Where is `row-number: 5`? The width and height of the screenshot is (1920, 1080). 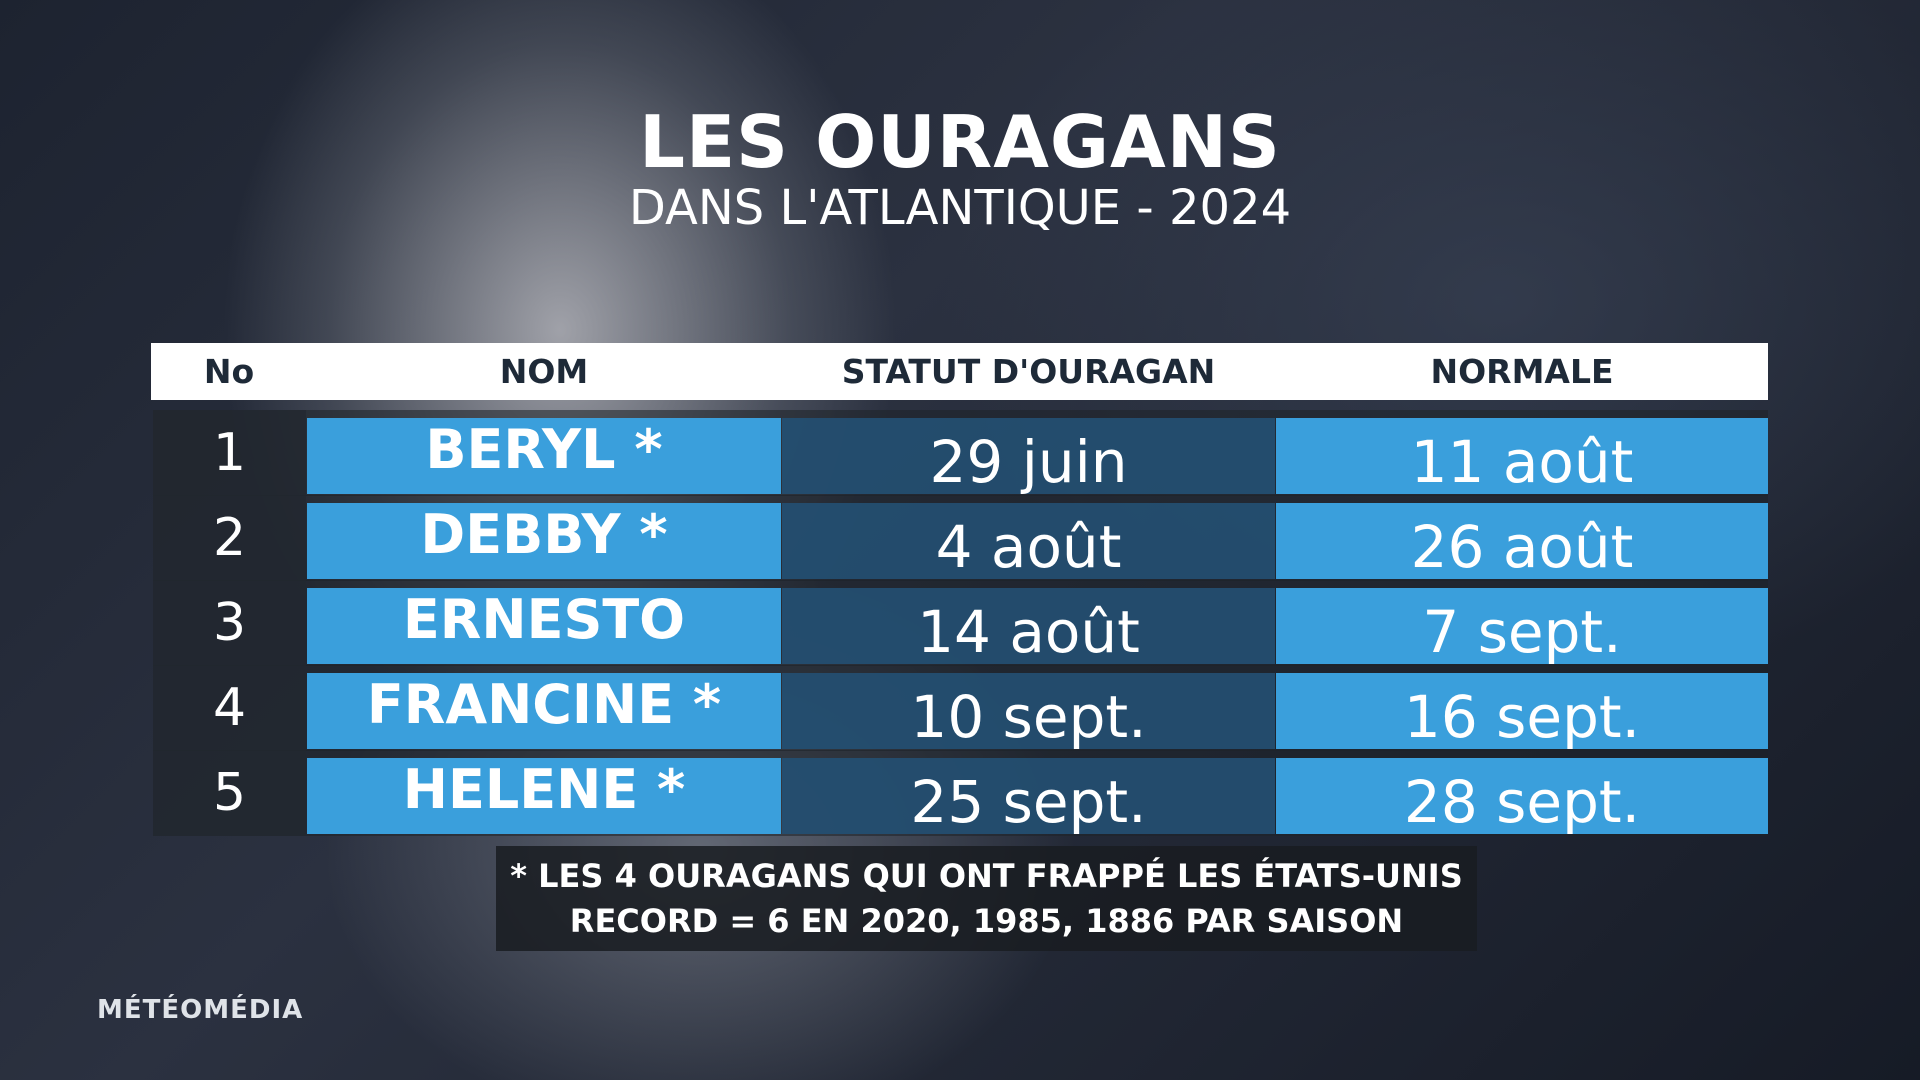 row-number: 5 is located at coordinates (229, 793).